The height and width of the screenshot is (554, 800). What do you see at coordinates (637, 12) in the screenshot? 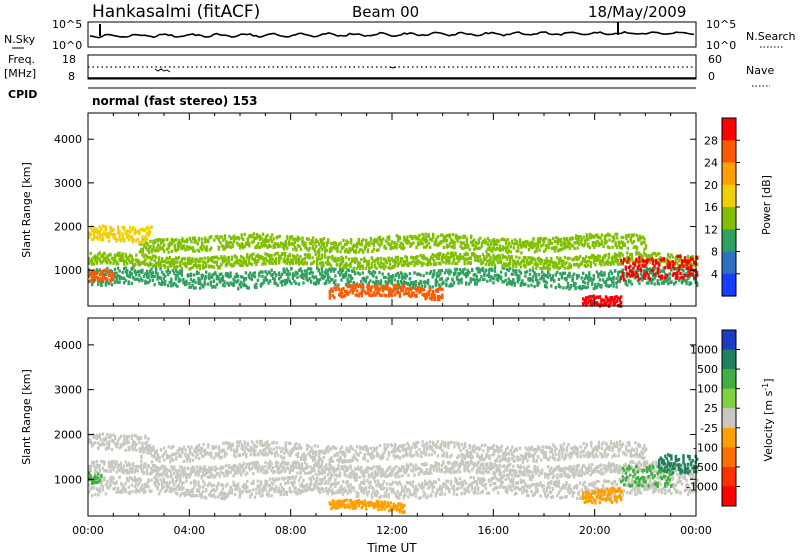
I see `date-title: 18/May/2009` at bounding box center [637, 12].